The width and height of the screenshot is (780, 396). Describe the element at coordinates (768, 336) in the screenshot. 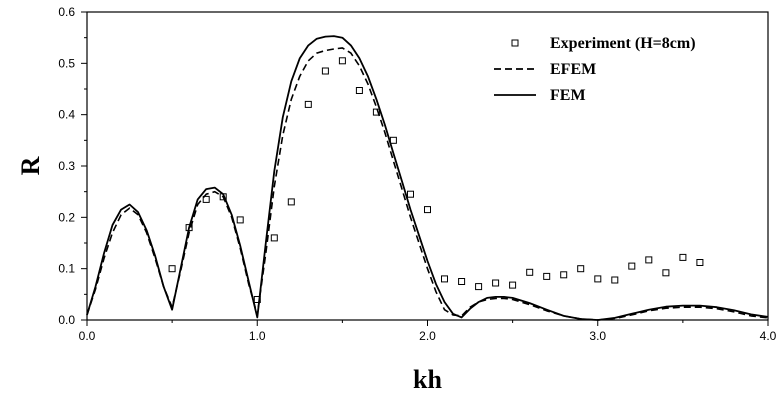

I see `x-tick-label: 4.0` at that location.